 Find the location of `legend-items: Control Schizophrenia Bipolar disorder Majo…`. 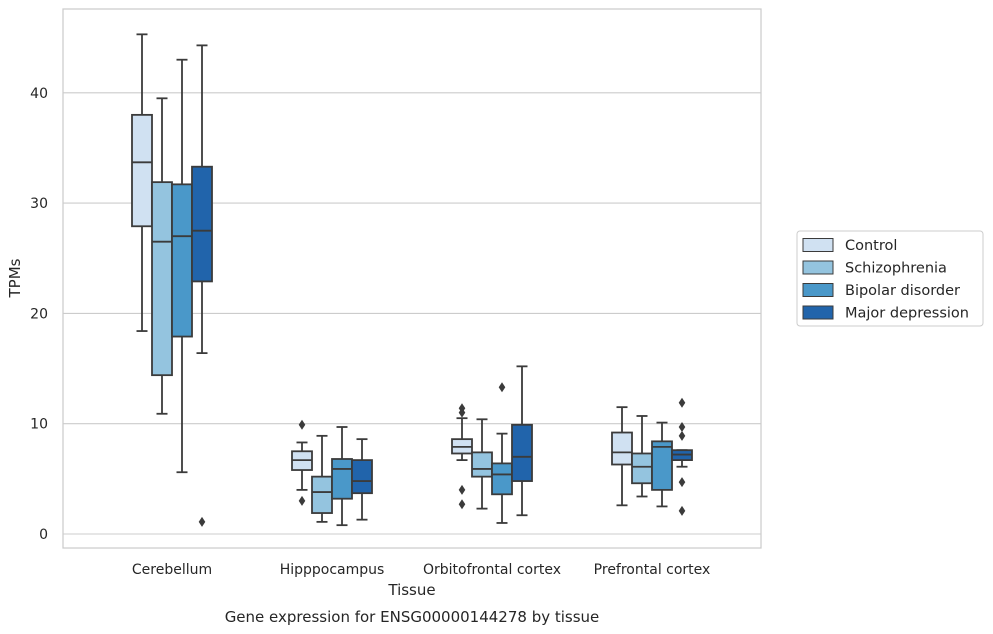

legend-items: Control Schizophrenia Bipolar disorder Majo… is located at coordinates (885, 280).